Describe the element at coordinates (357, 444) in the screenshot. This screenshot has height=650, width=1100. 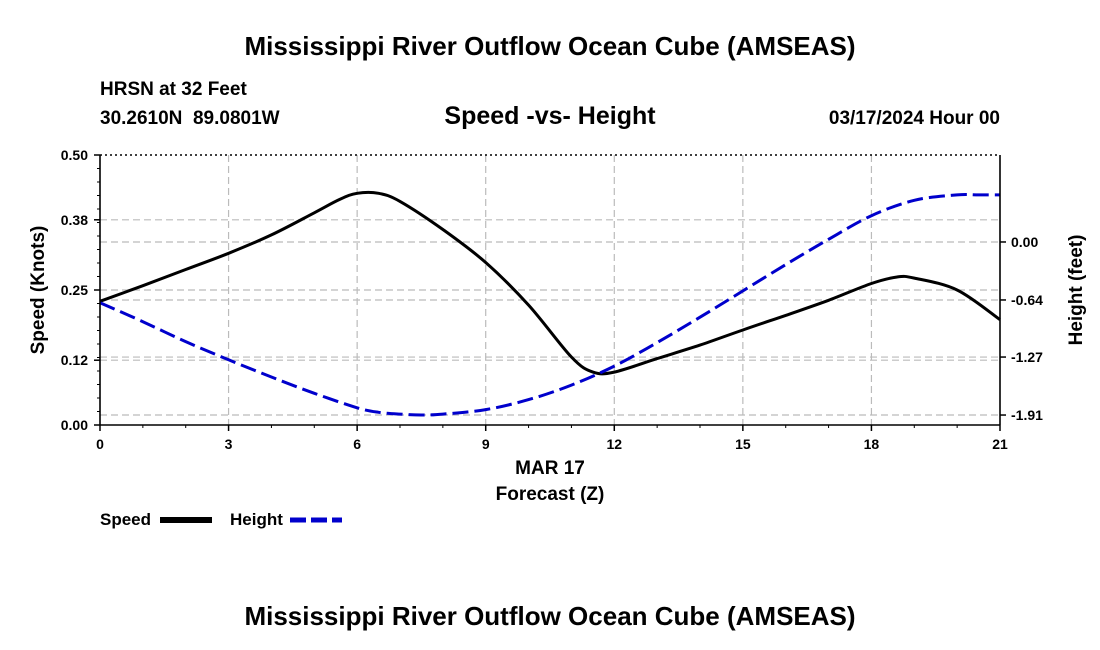
I see `x-tick-label: 6` at that location.